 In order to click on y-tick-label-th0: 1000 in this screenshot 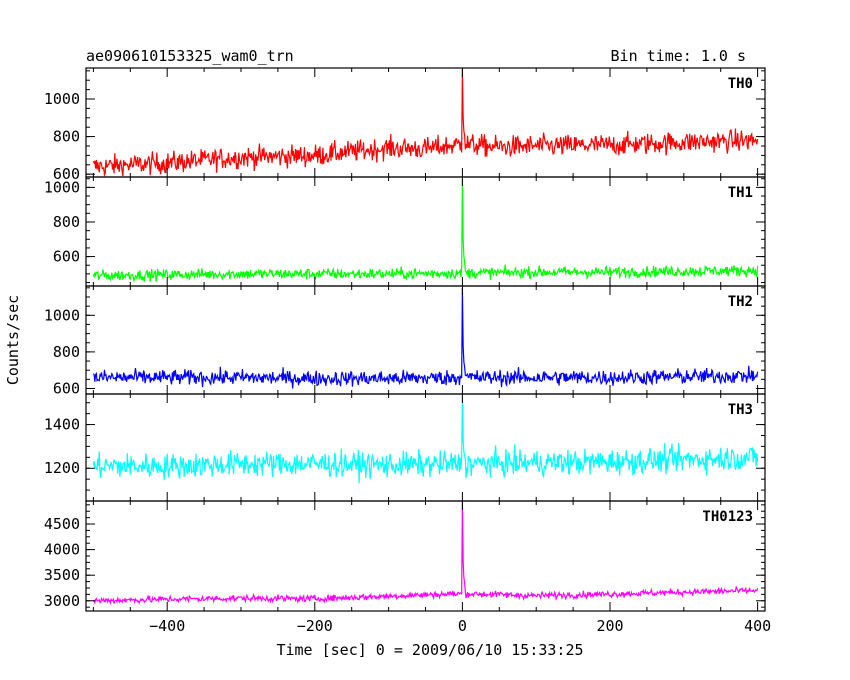, I will do `click(62, 99)`.